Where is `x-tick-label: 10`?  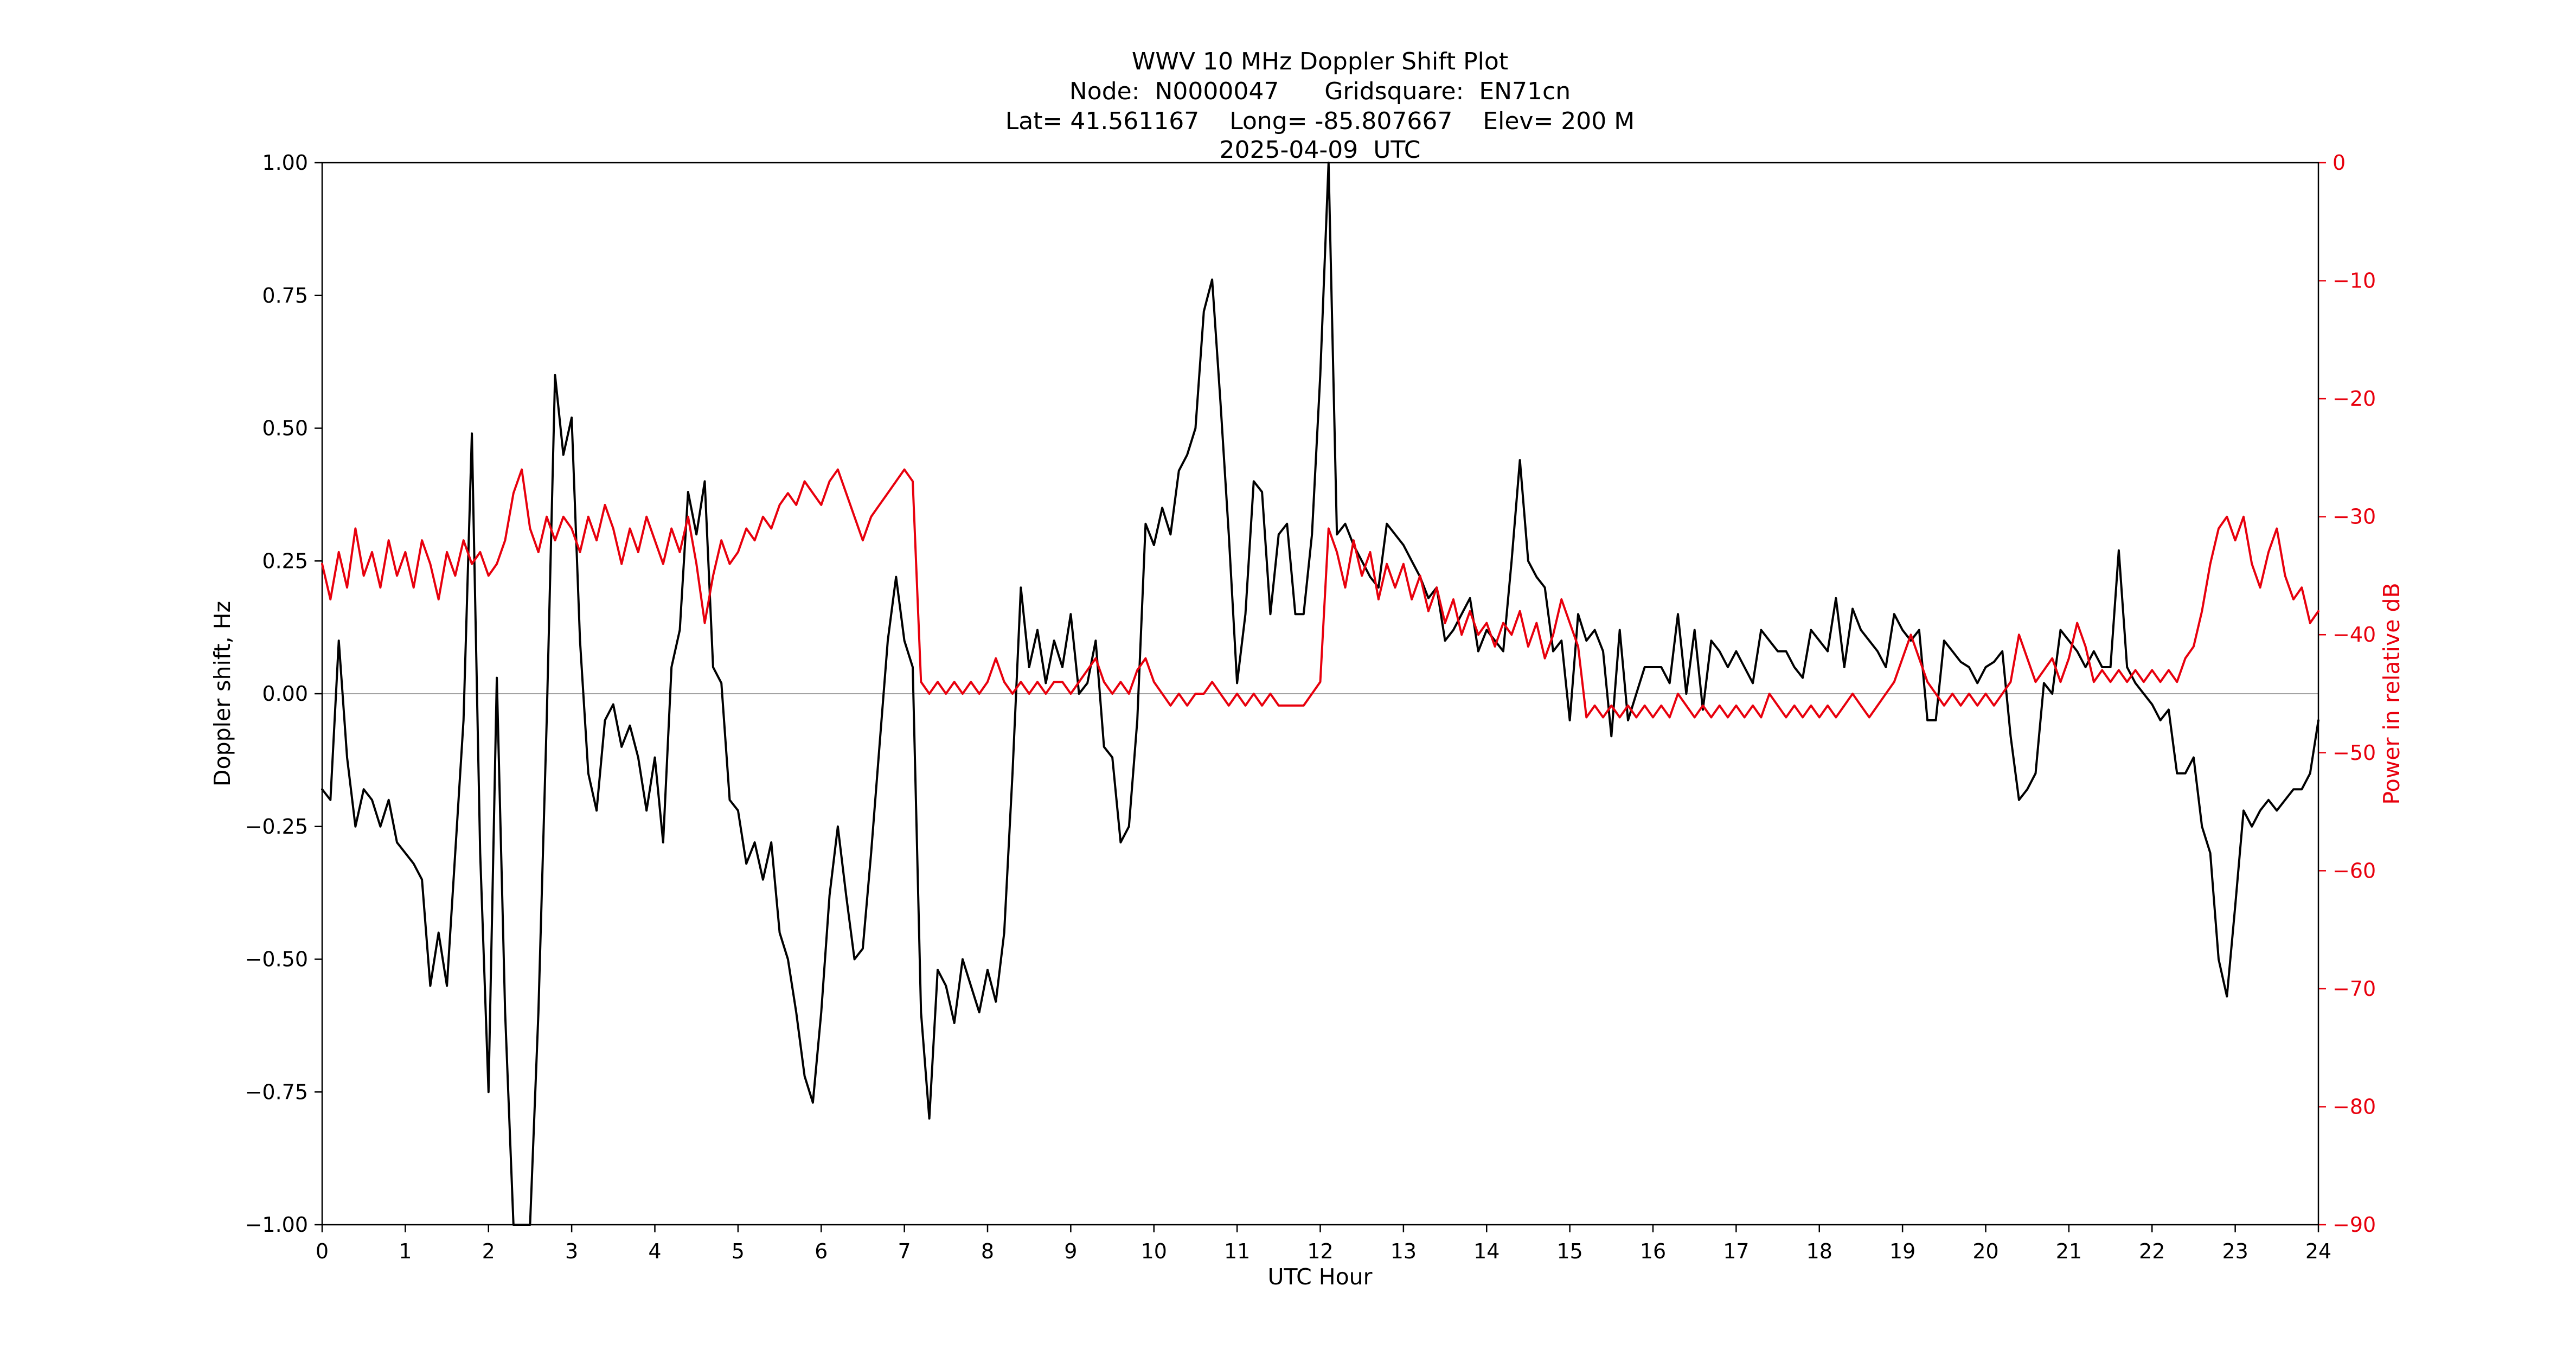 x-tick-label: 10 is located at coordinates (1154, 1251).